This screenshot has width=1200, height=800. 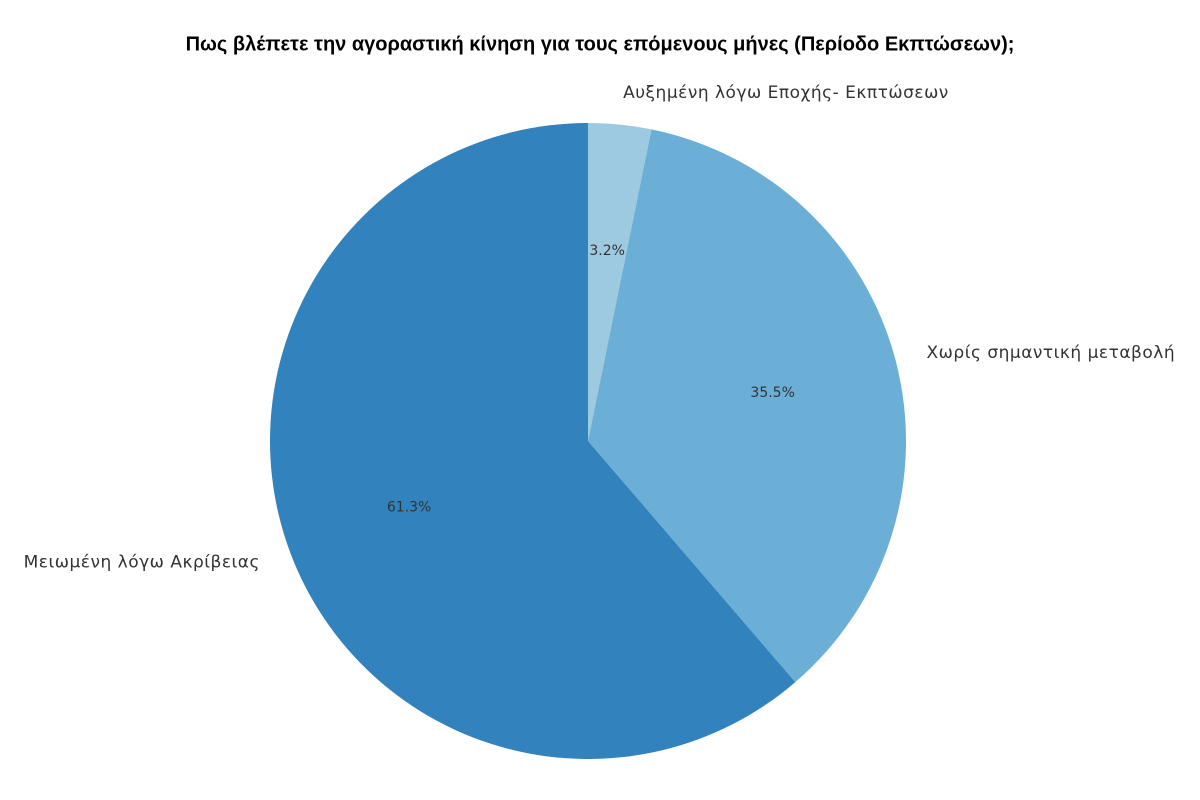 What do you see at coordinates (142, 563) in the screenshot?
I see `slice-label: Μειωμένη λόγω Ακρίβειας` at bounding box center [142, 563].